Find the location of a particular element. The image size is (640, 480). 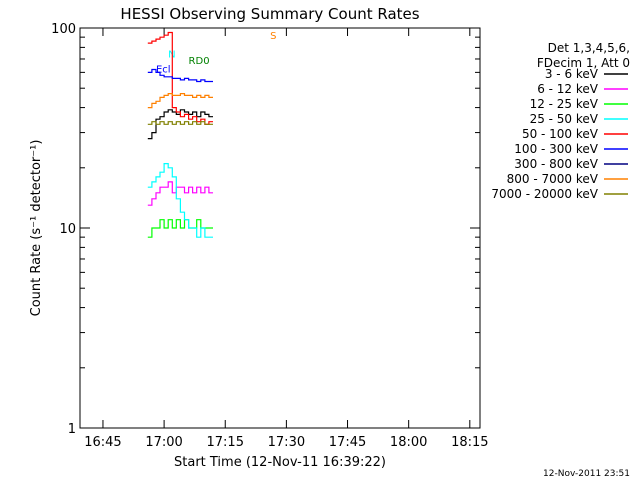

legend-label: 100 - 300 keV is located at coordinates (556, 149).